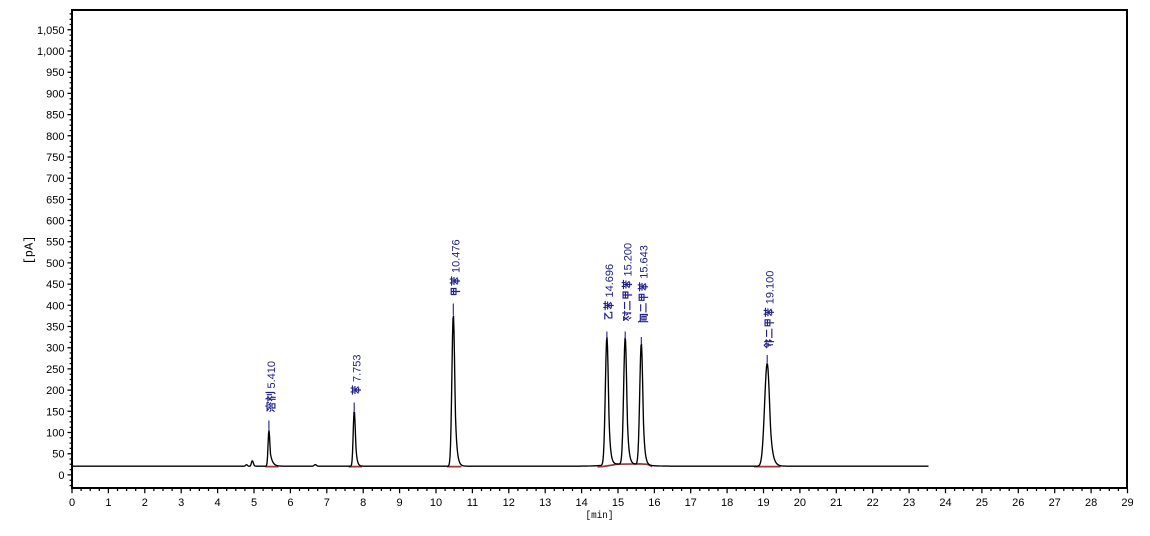 The image size is (1150, 536). Describe the element at coordinates (51, 52) in the screenshot. I see `svg-text: 1,000` at that location.